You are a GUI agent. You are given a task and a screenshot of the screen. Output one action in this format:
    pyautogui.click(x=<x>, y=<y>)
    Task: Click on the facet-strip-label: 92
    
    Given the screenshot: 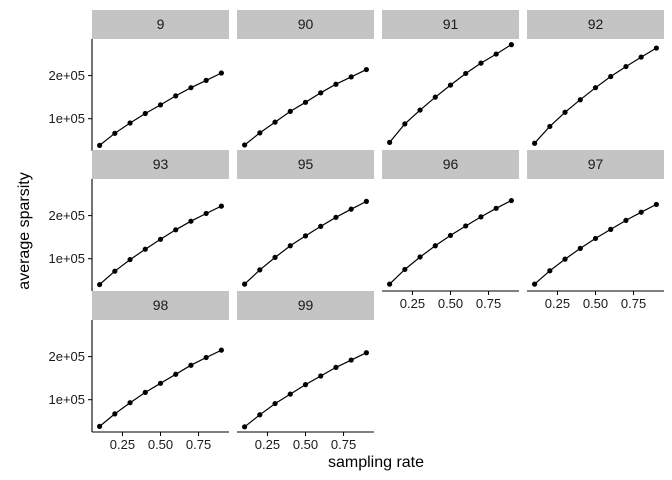 What is the action you would take?
    pyautogui.click(x=596, y=24)
    